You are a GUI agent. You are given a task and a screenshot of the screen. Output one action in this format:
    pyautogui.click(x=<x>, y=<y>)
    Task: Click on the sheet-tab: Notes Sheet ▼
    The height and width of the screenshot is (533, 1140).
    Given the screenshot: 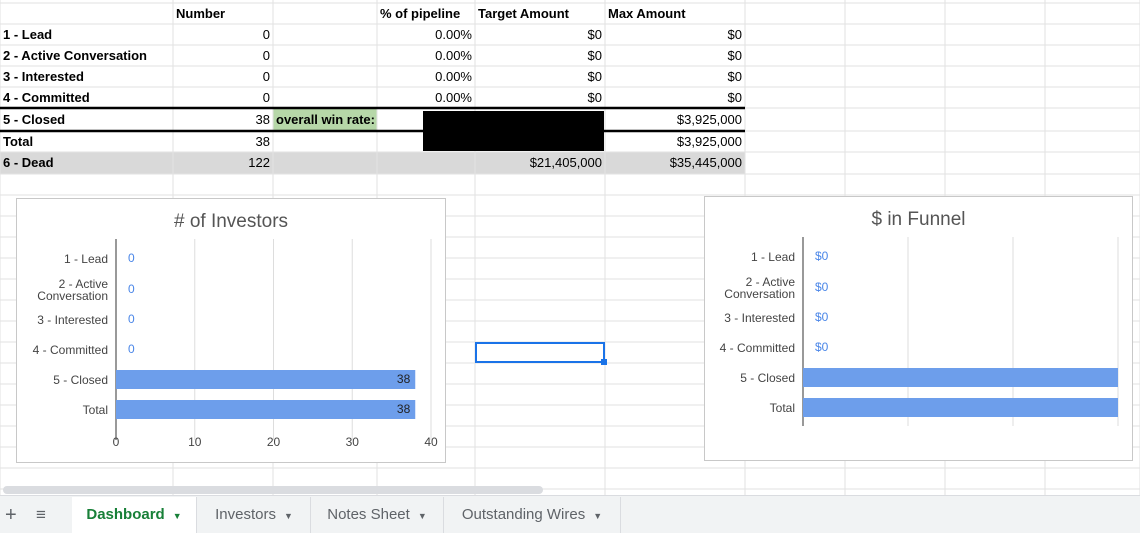 What is the action you would take?
    pyautogui.click(x=377, y=515)
    